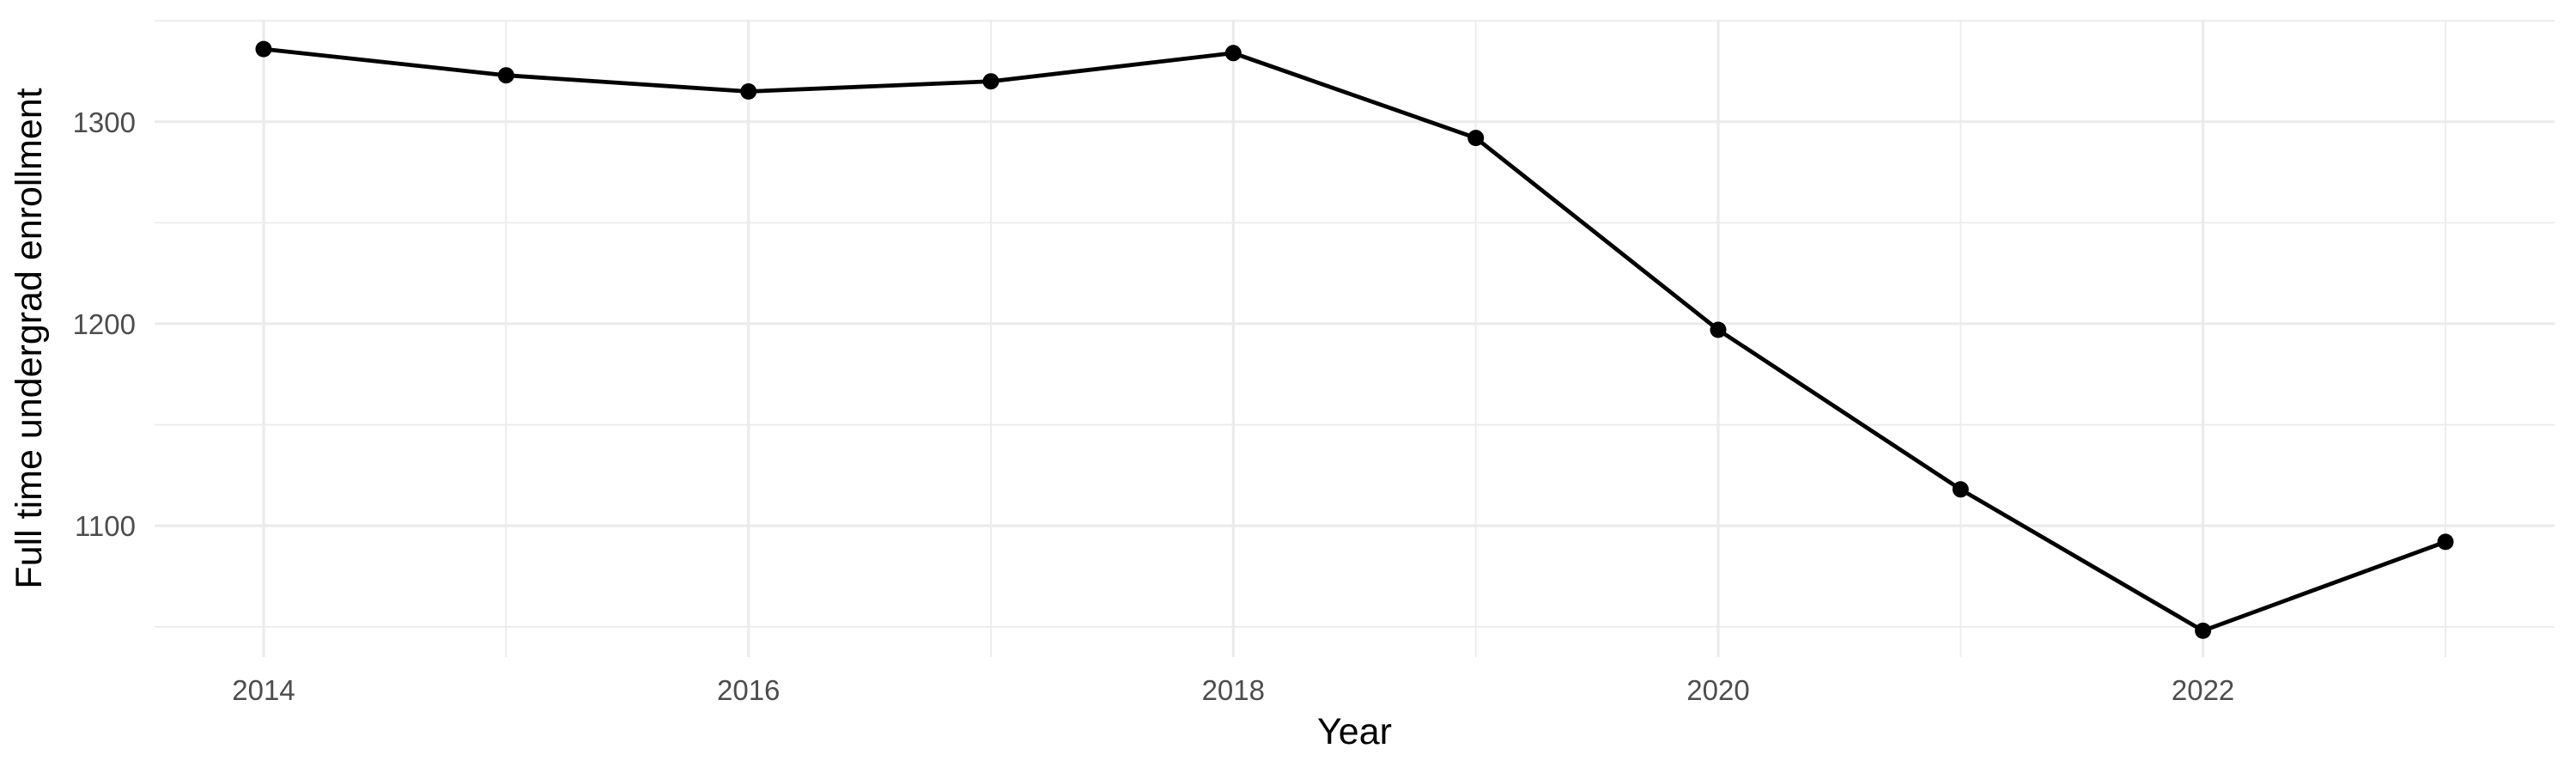 The height and width of the screenshot is (773, 2576). What do you see at coordinates (1960, 489) in the screenshot?
I see `data-point-2021` at bounding box center [1960, 489].